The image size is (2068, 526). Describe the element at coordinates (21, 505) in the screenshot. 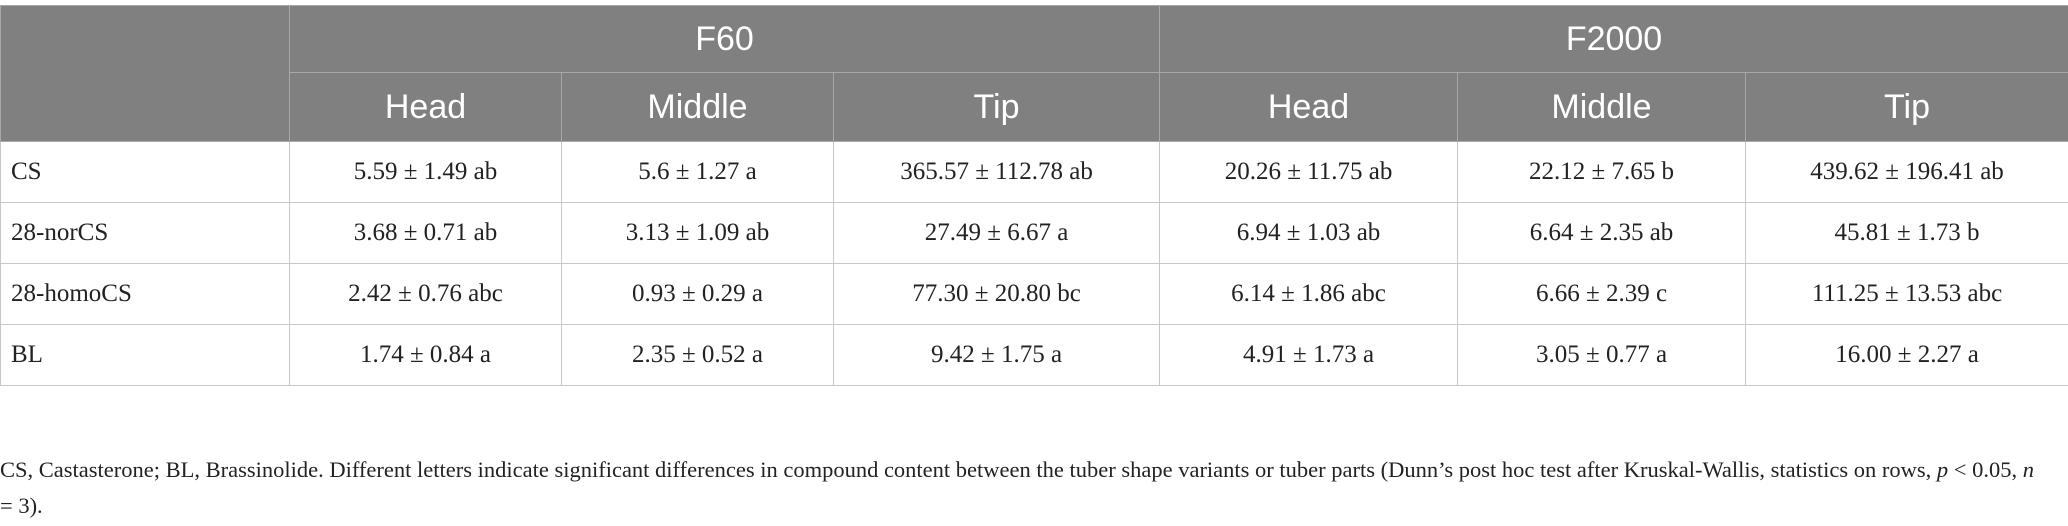

I see `footnote-text: = 3).` at that location.